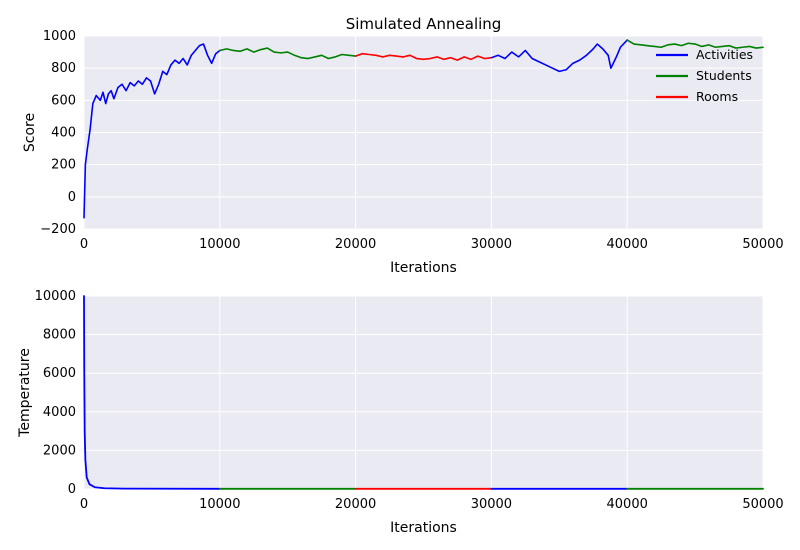 The width and height of the screenshot is (800, 550). What do you see at coordinates (59, 412) in the screenshot?
I see `temperature-y-tick-label: 4000` at bounding box center [59, 412].